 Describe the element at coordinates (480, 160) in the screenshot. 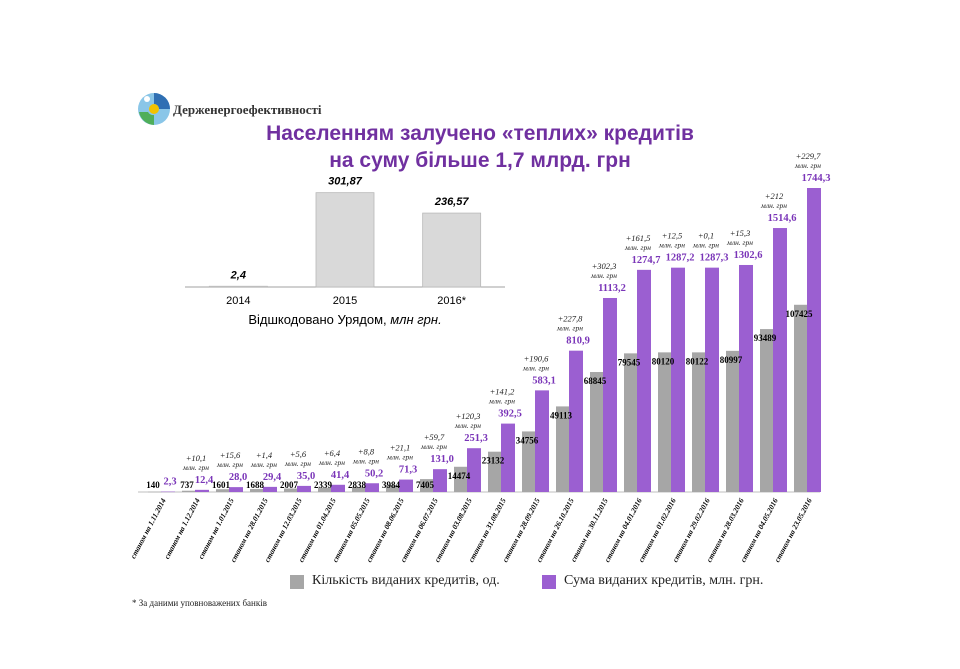

I see `chart-title-line2: на суму більше 1,7 млрд. грн` at that location.